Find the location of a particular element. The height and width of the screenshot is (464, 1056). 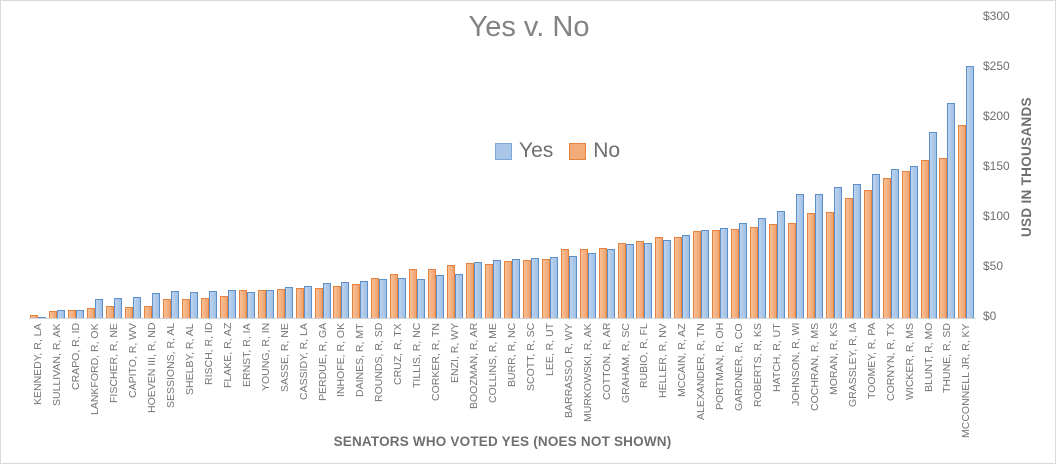

bar-cluster: COTTON, R, AR is located at coordinates (606, 208).